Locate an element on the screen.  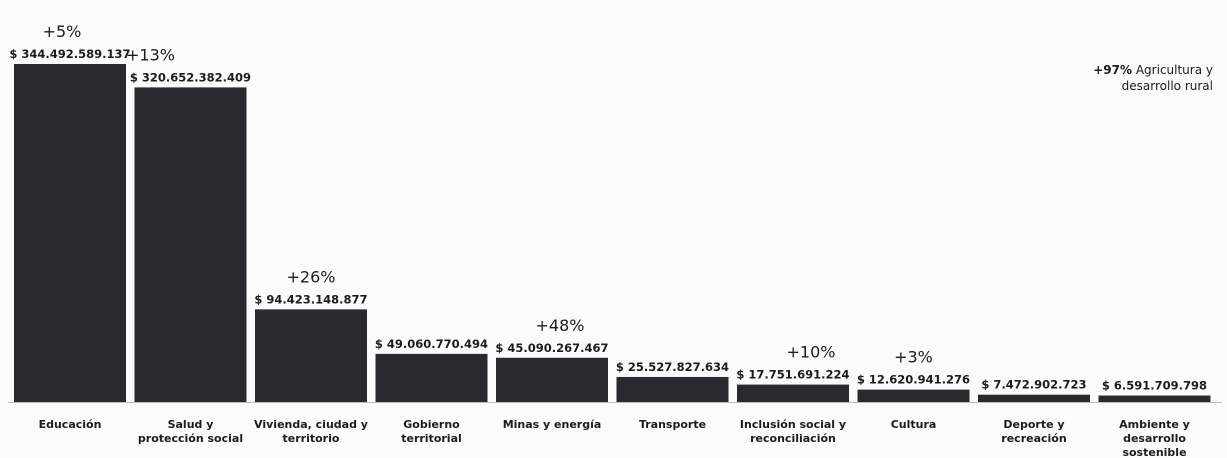
category-label: Gobierno is located at coordinates (431, 424).